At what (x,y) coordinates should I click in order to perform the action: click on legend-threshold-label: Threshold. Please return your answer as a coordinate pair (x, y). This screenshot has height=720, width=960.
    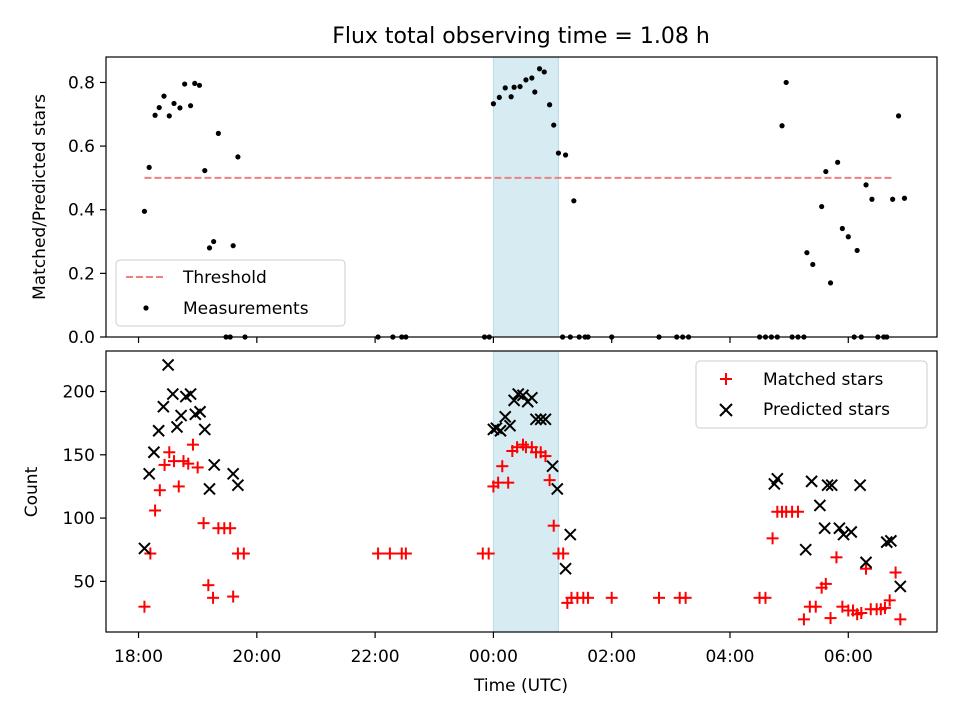
    Looking at the image, I should click on (224, 278).